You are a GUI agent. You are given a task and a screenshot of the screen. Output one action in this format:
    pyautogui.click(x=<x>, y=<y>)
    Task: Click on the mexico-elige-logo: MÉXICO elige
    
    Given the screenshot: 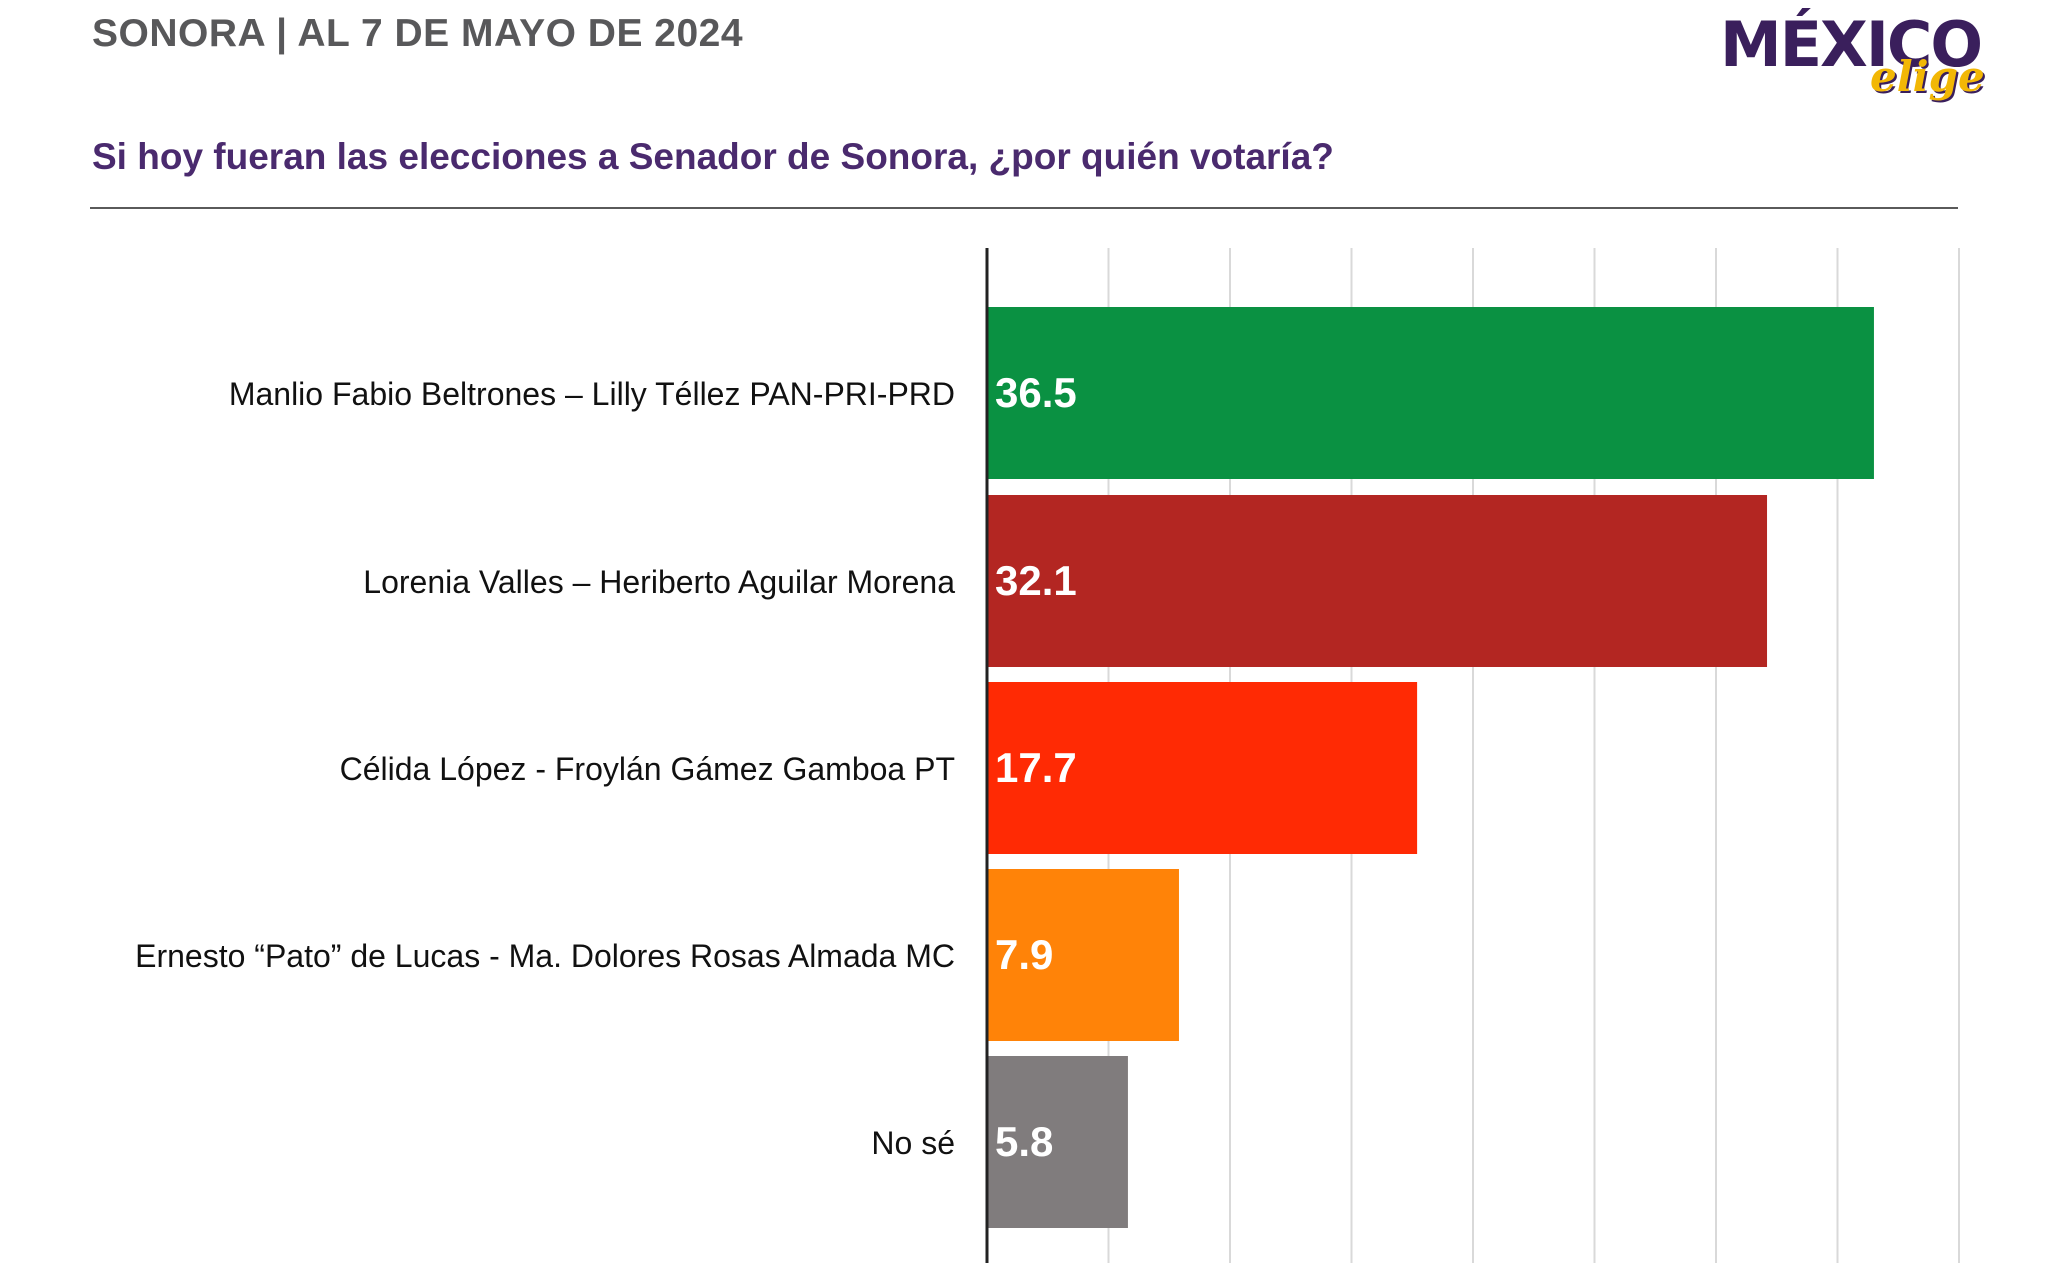 What is the action you would take?
    pyautogui.click(x=1852, y=54)
    